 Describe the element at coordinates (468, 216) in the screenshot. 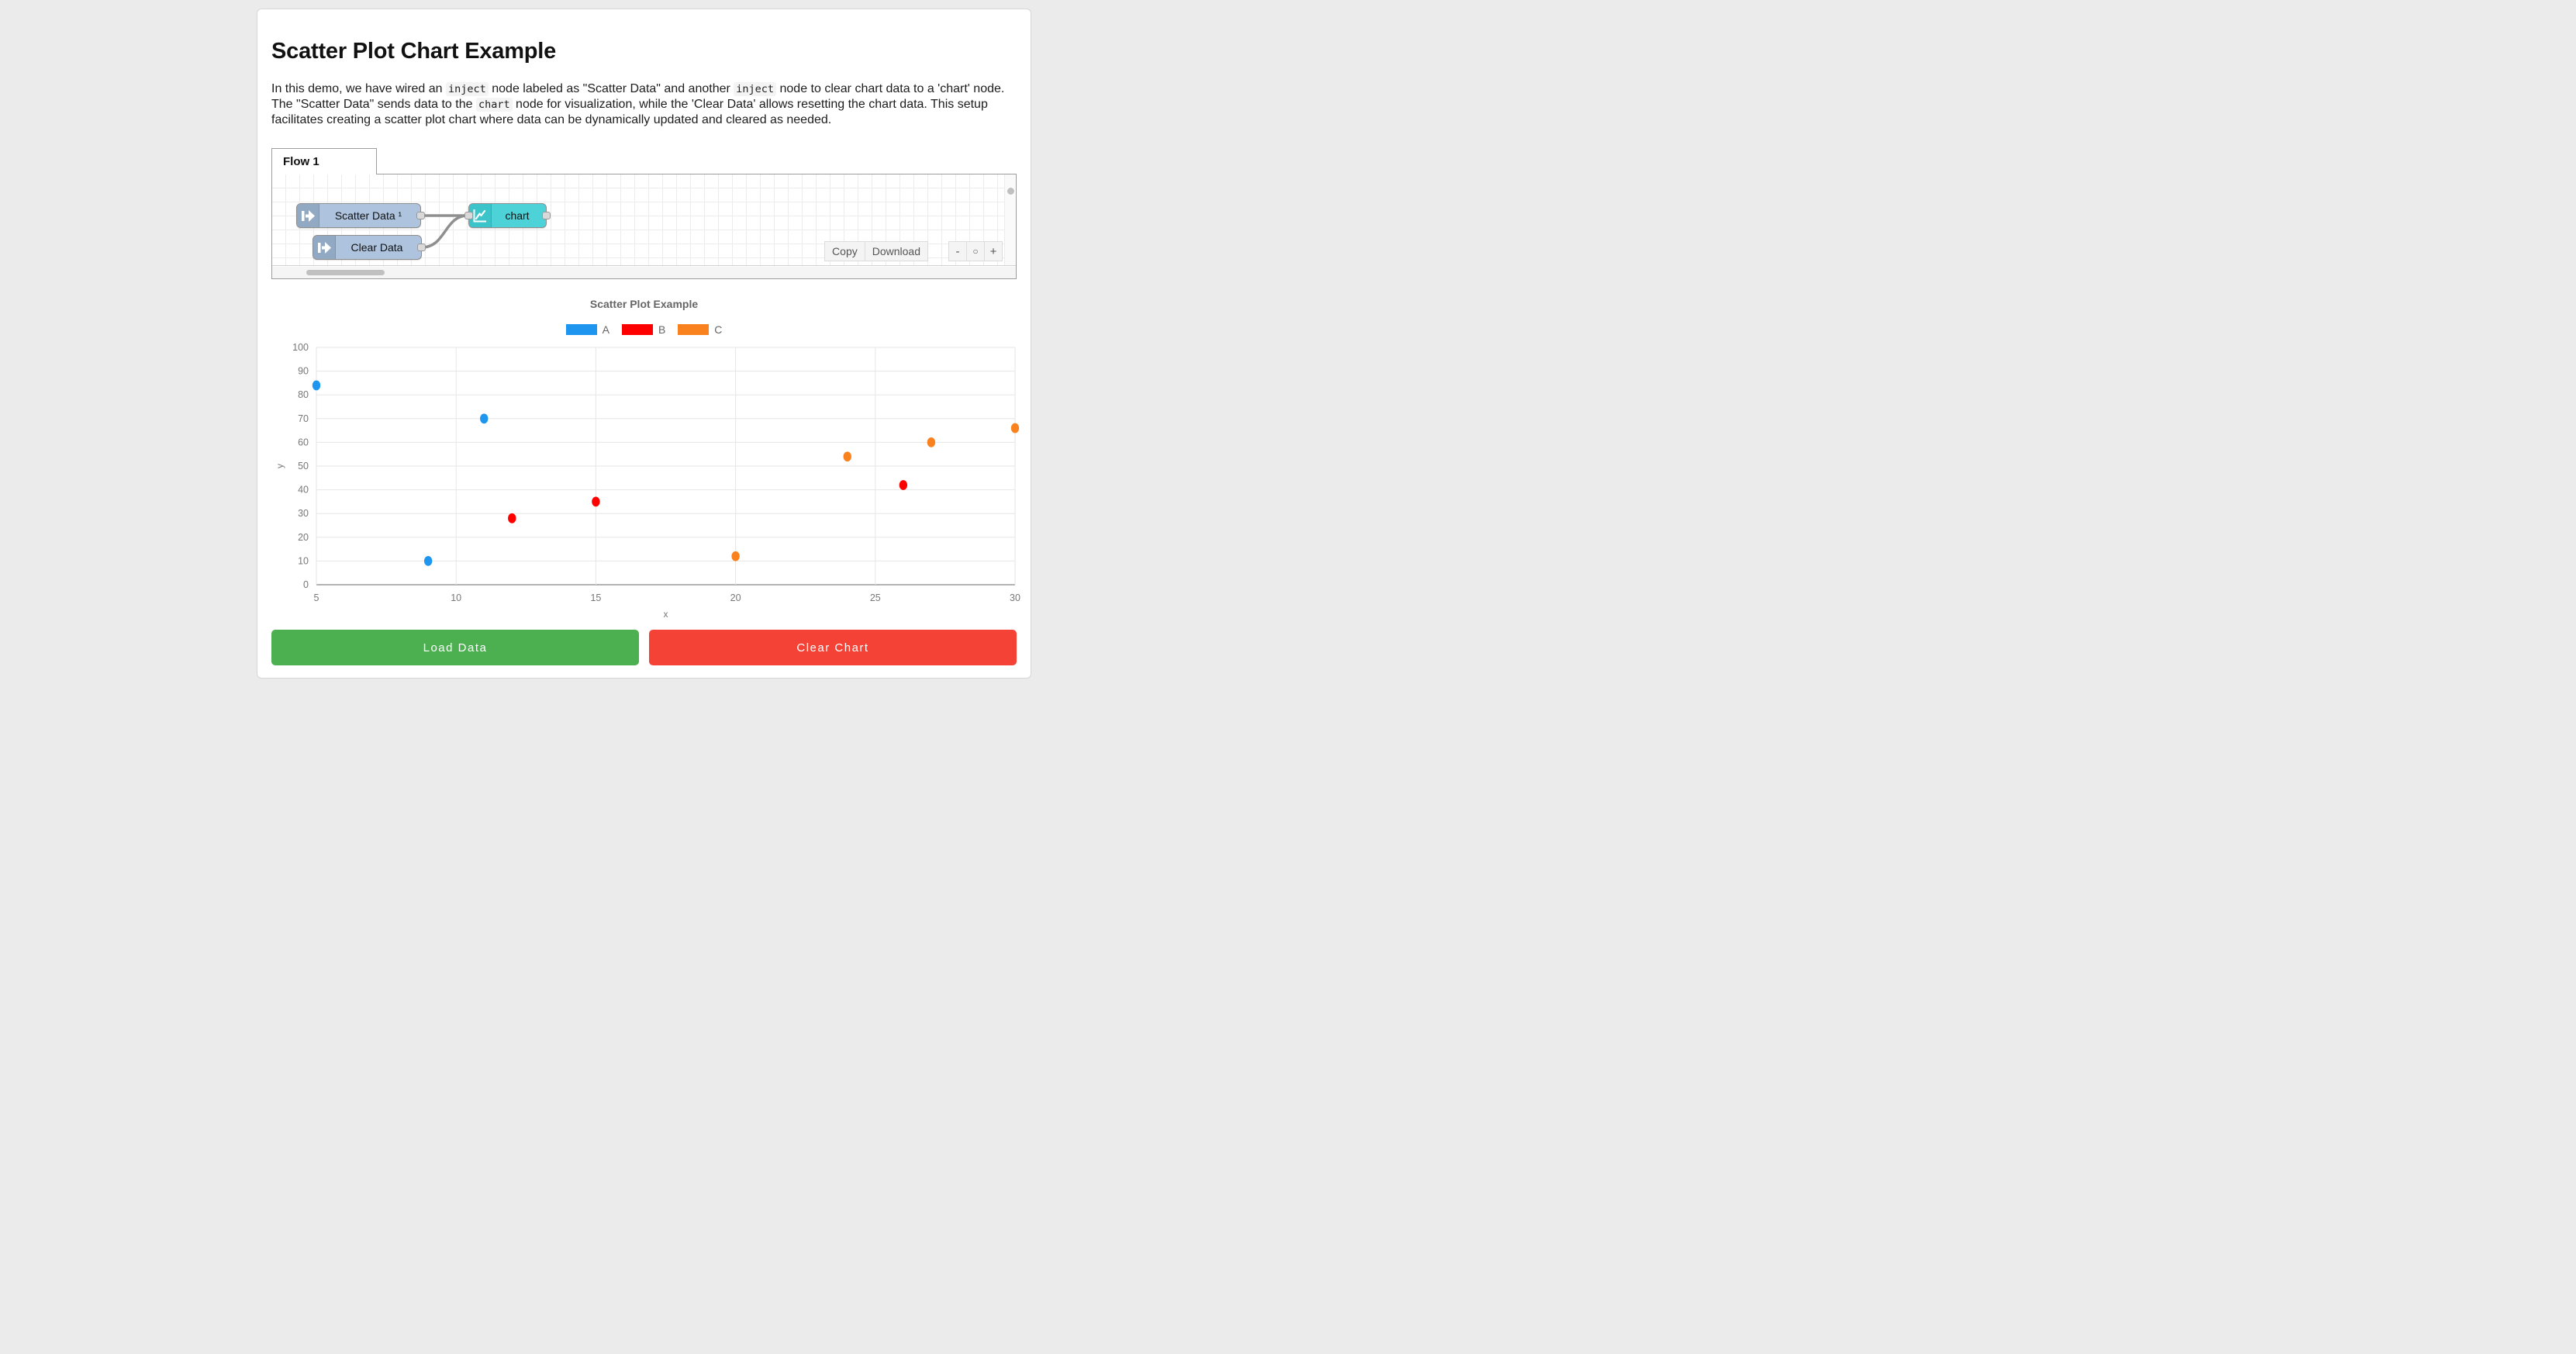

I see `input-port` at that location.